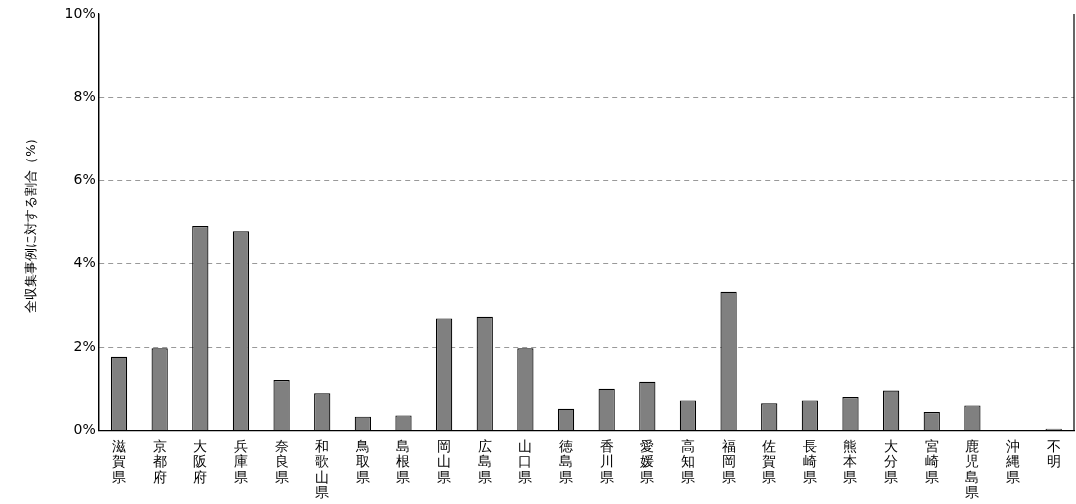 The image size is (1076, 504). I want to click on x-tick-label: 不明, so click(1053, 453).